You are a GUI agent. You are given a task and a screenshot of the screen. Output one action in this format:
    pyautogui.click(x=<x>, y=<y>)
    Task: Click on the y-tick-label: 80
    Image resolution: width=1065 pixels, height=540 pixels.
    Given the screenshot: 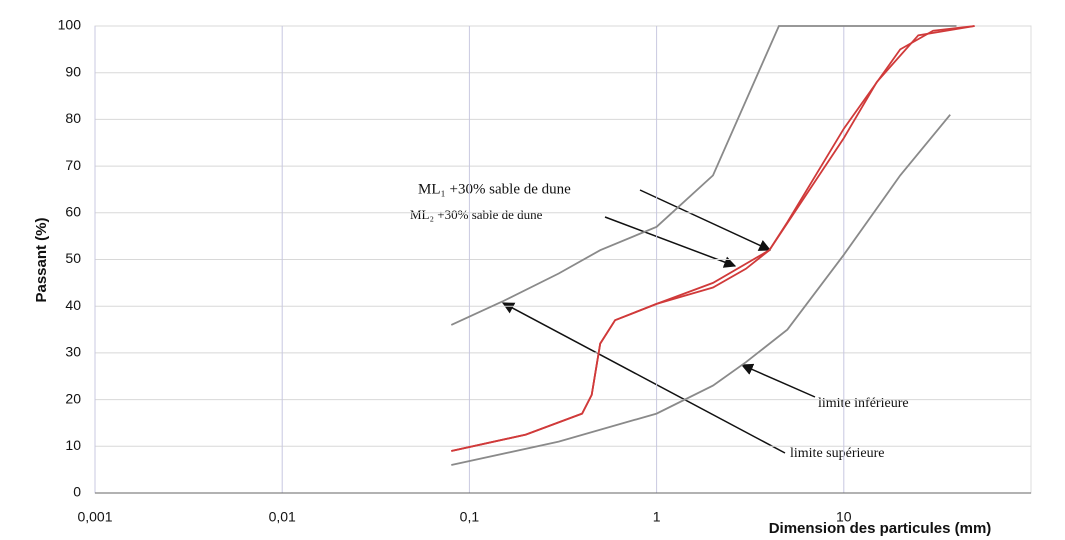 What is the action you would take?
    pyautogui.click(x=73, y=118)
    